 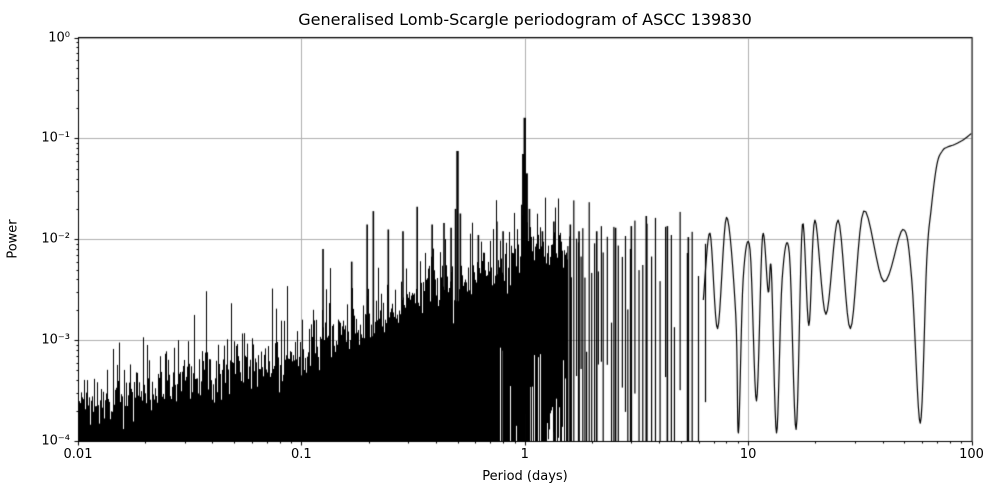 What do you see at coordinates (524, 454) in the screenshot?
I see `x-tick-label: 1` at bounding box center [524, 454].